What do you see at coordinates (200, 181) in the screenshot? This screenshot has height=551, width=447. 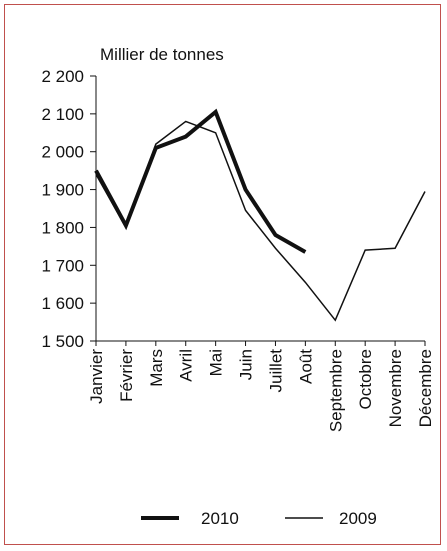 I see `series-line-2010` at bounding box center [200, 181].